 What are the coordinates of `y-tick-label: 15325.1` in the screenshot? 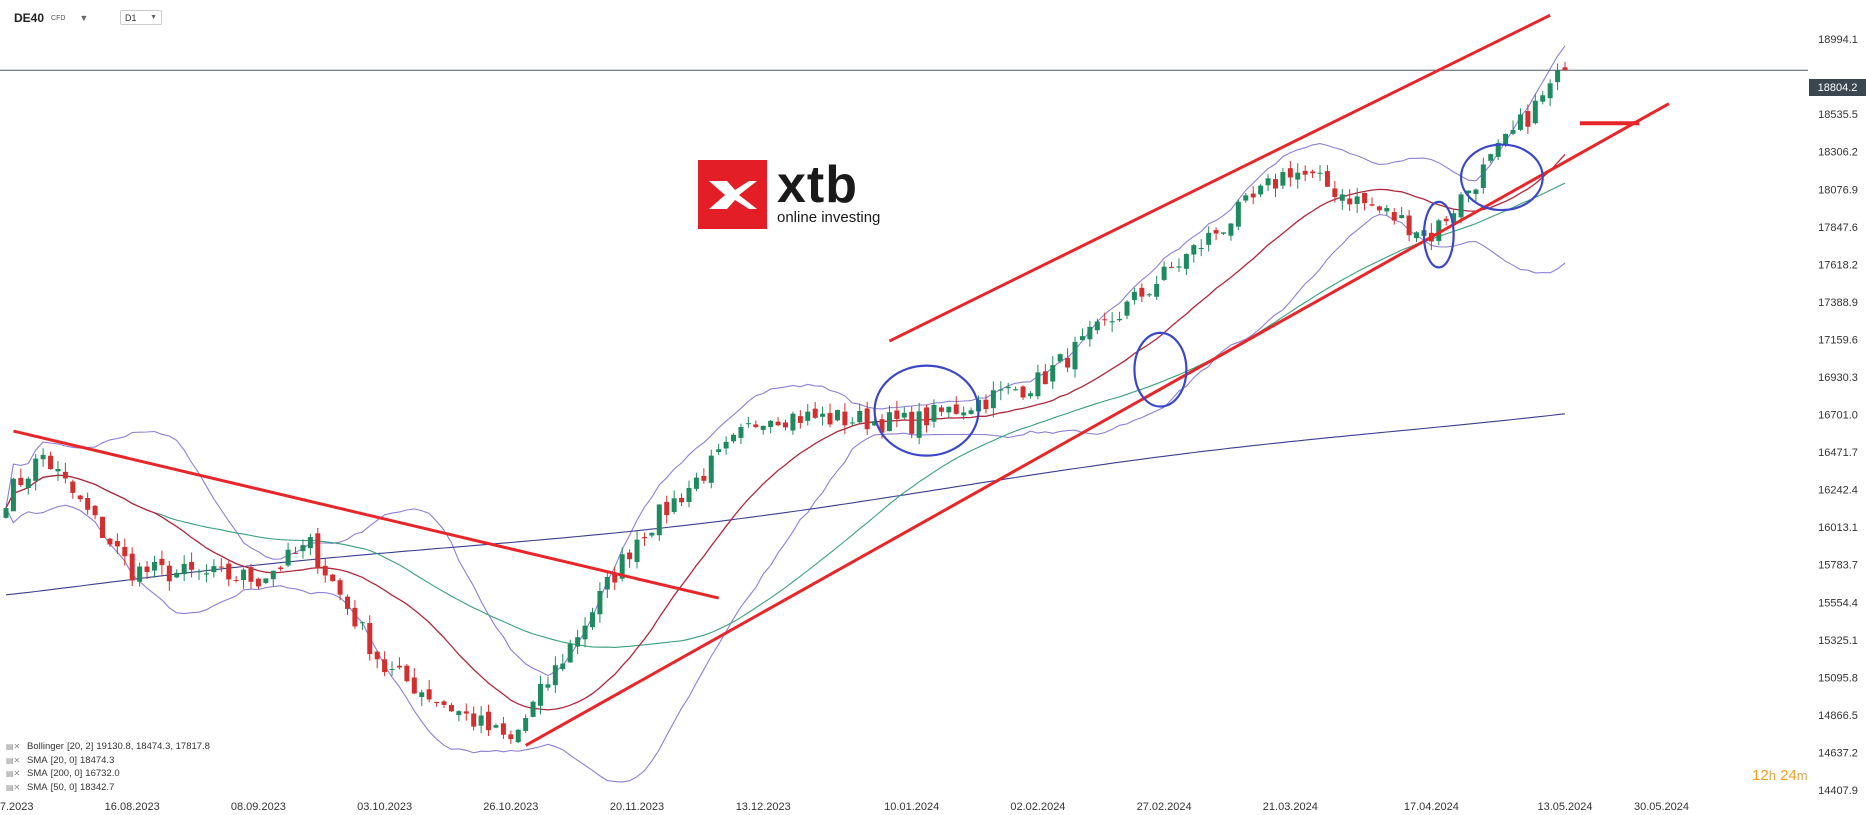 It's located at (1838, 641).